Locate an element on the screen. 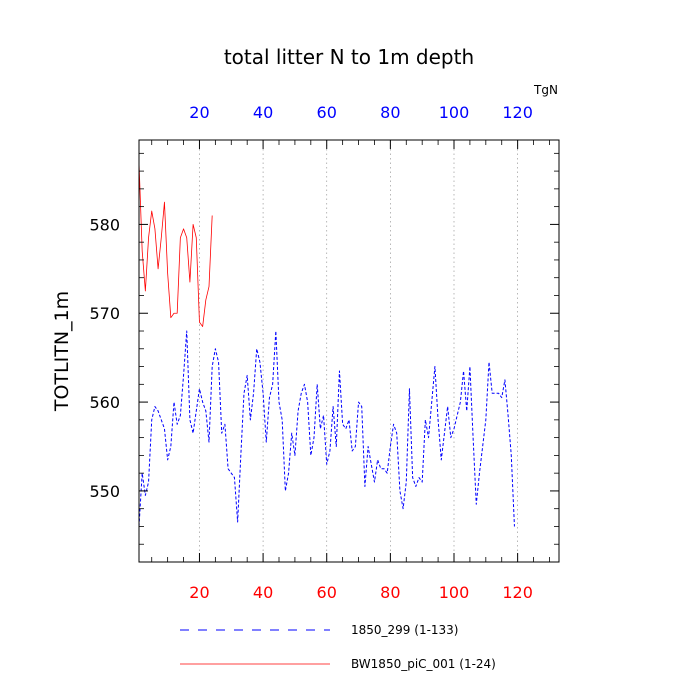 Image resolution: width=700 pixels, height=700 pixels. y-tick-label-580: 580 is located at coordinates (104, 224).